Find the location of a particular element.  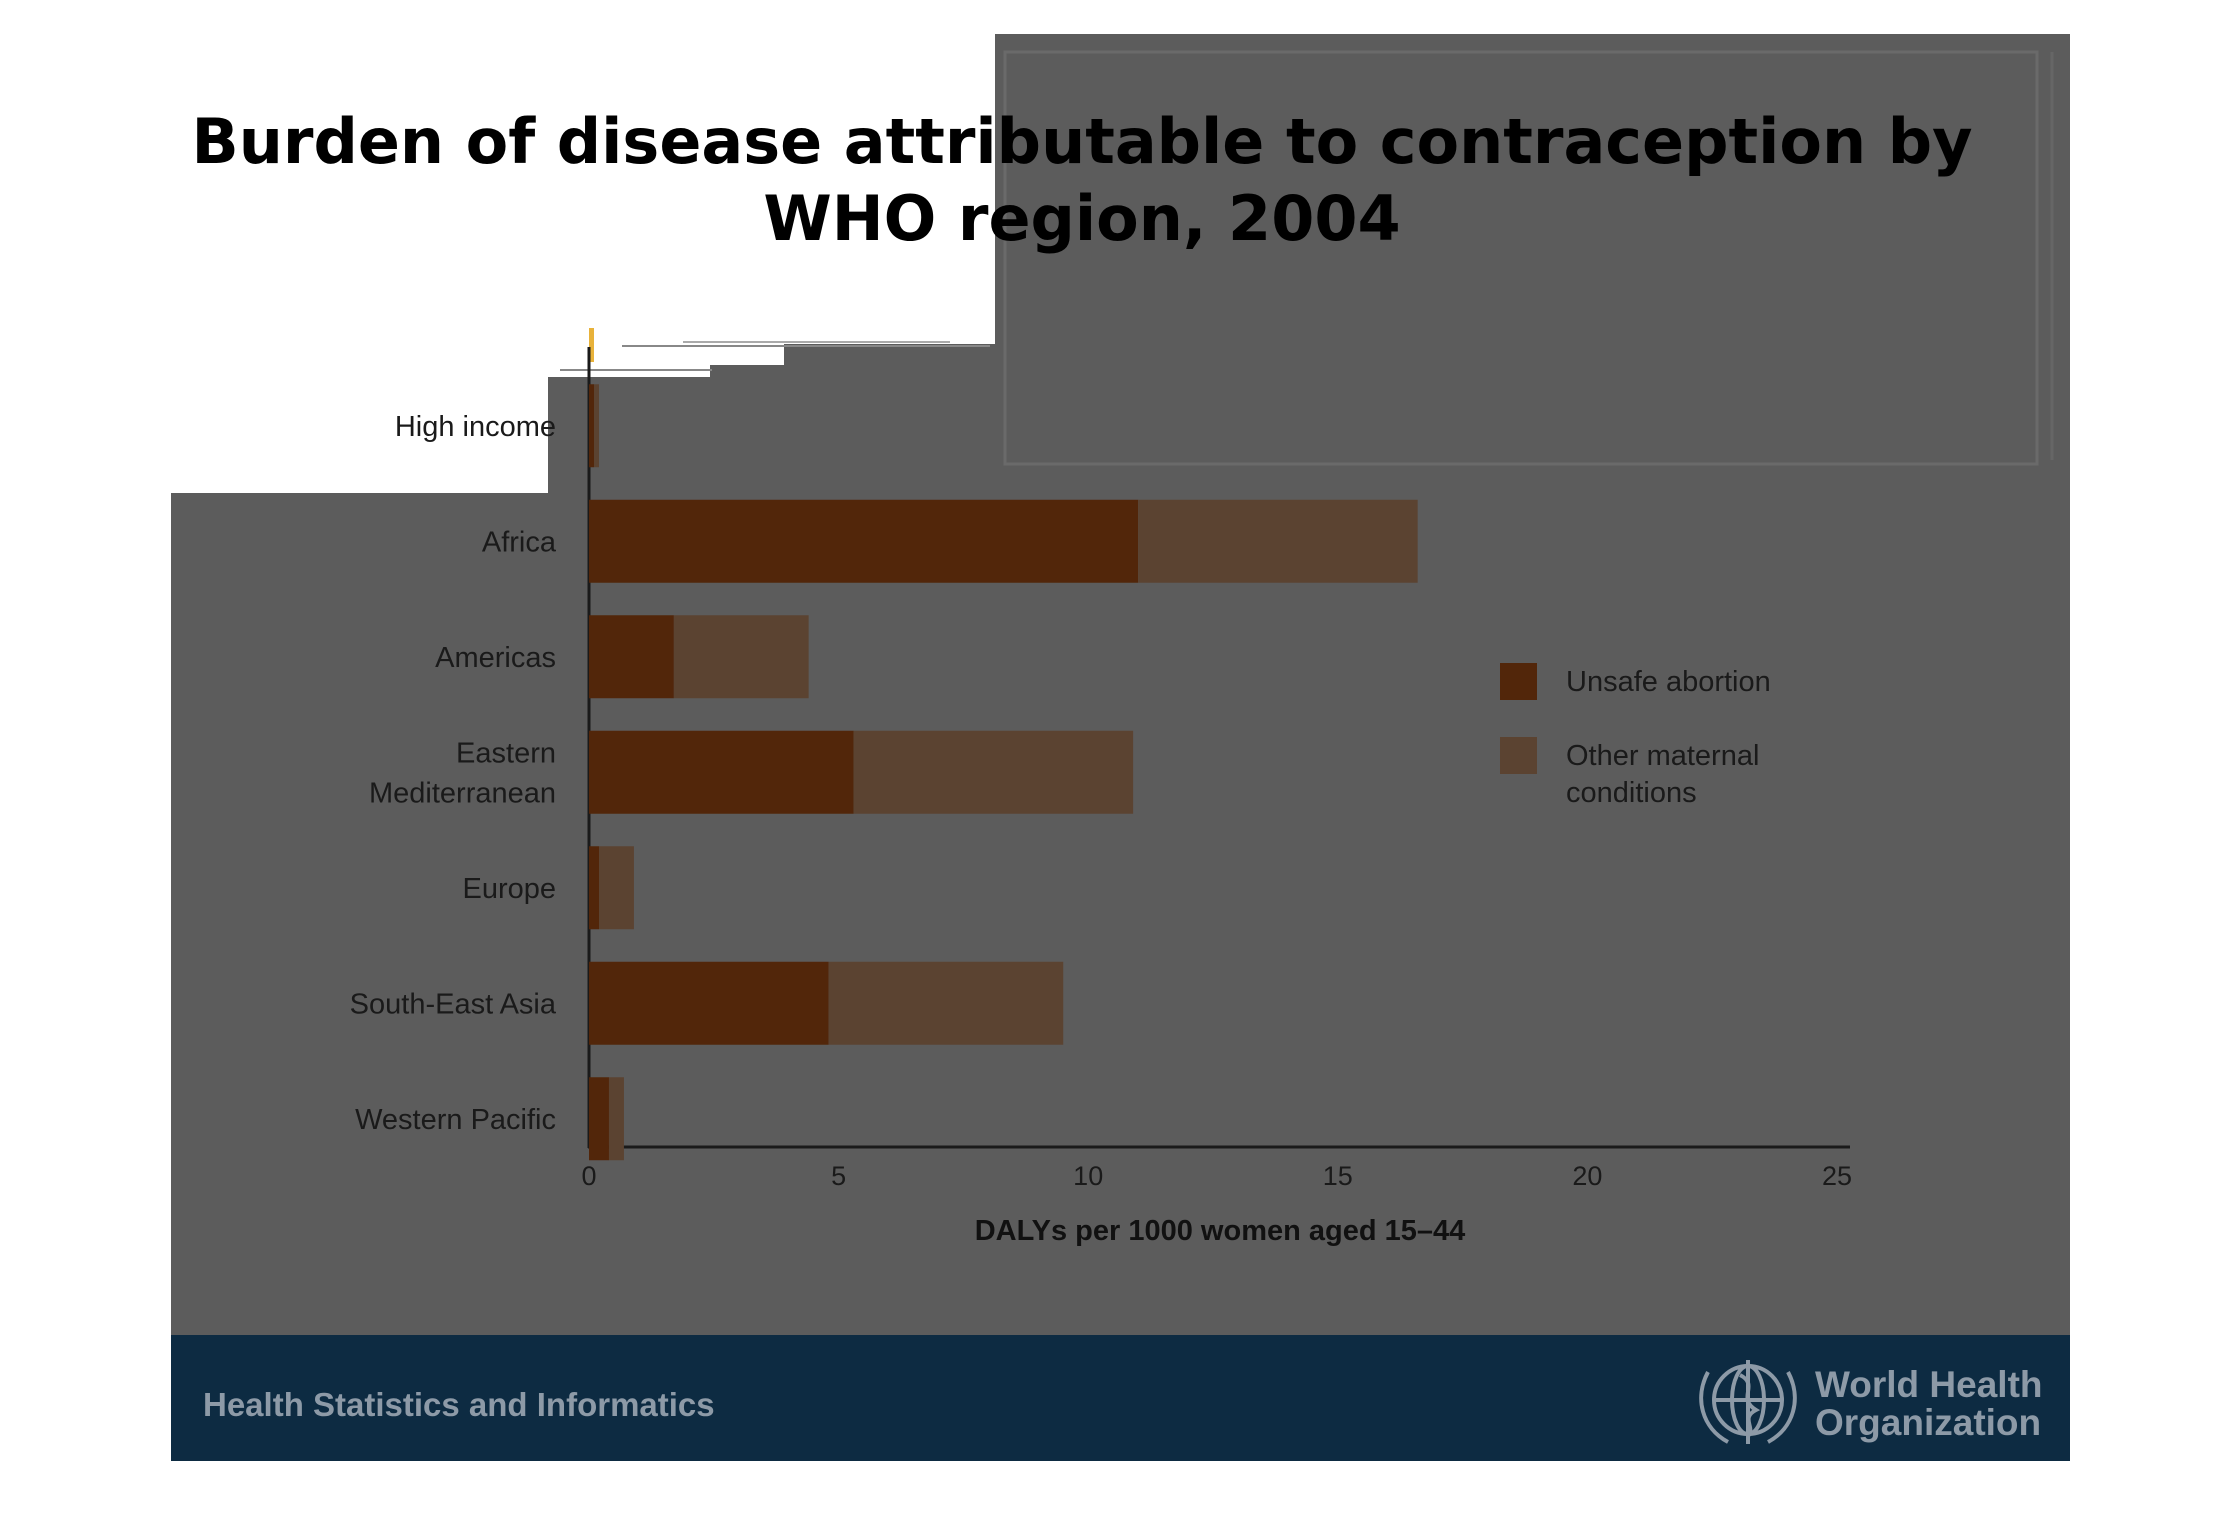

x-tick-label: 0 is located at coordinates (588, 1176).